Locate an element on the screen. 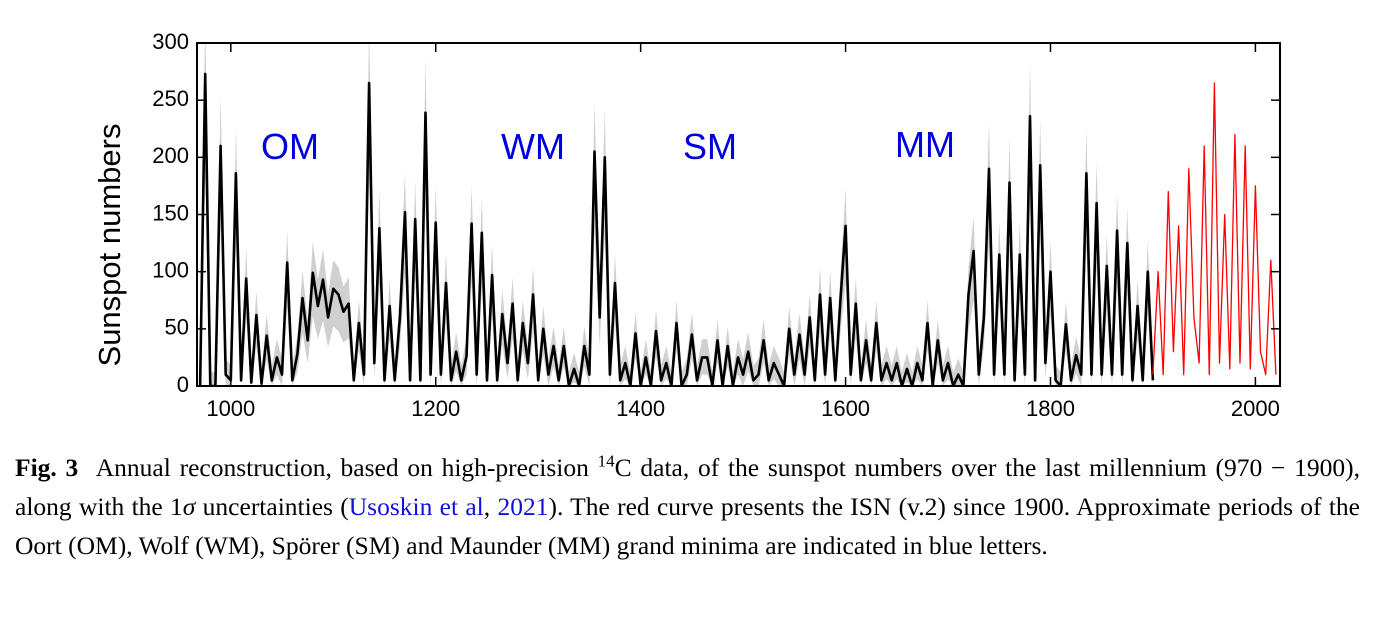 The height and width of the screenshot is (622, 1388). period-label: WM is located at coordinates (533, 146).